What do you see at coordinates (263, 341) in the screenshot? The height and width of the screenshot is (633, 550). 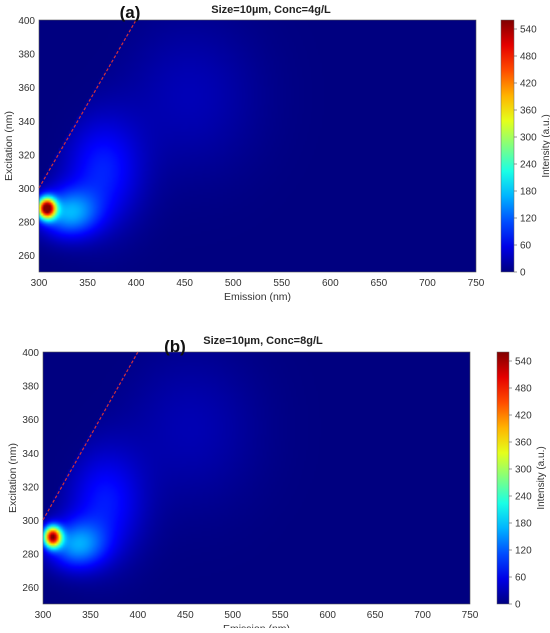 I see `chart-title: Size=10µm, Conc=8g/L` at bounding box center [263, 341].